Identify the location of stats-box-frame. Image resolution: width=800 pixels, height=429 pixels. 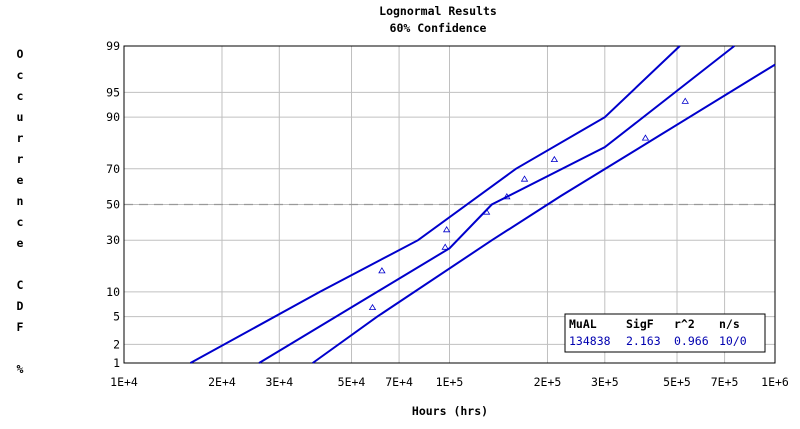
(665, 333).